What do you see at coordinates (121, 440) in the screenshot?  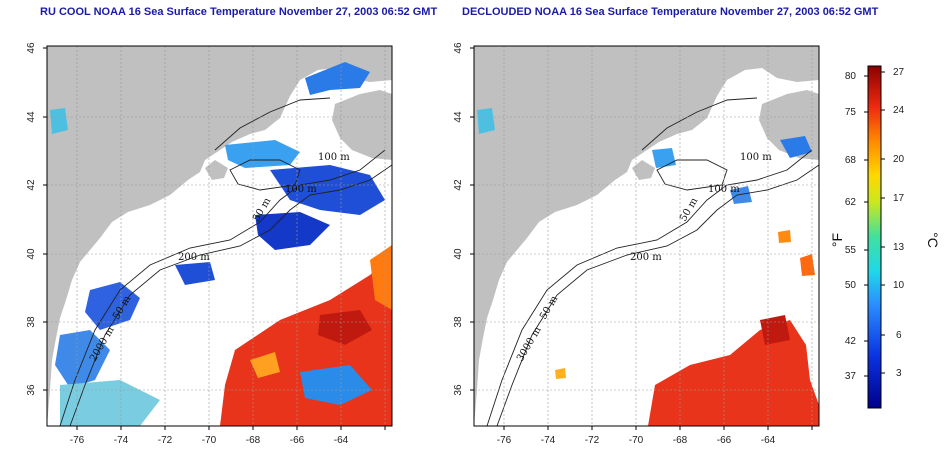 I see `left-lon-tick-label: -74` at bounding box center [121, 440].